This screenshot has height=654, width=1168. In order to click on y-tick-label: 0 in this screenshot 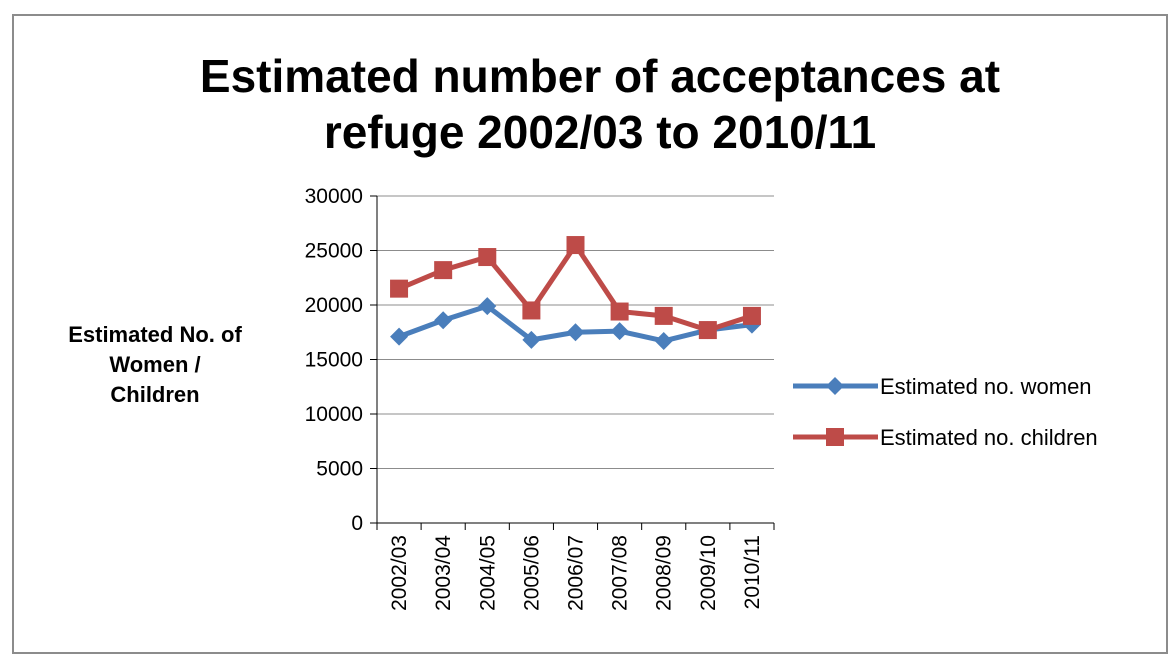, I will do `click(357, 523)`.